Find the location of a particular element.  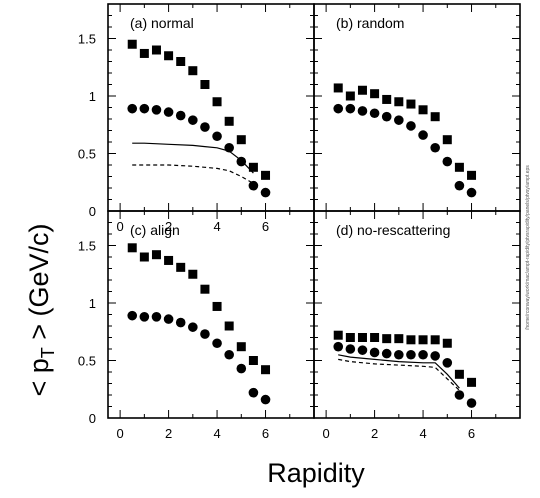

panel-title: (a) normal is located at coordinates (162, 23).